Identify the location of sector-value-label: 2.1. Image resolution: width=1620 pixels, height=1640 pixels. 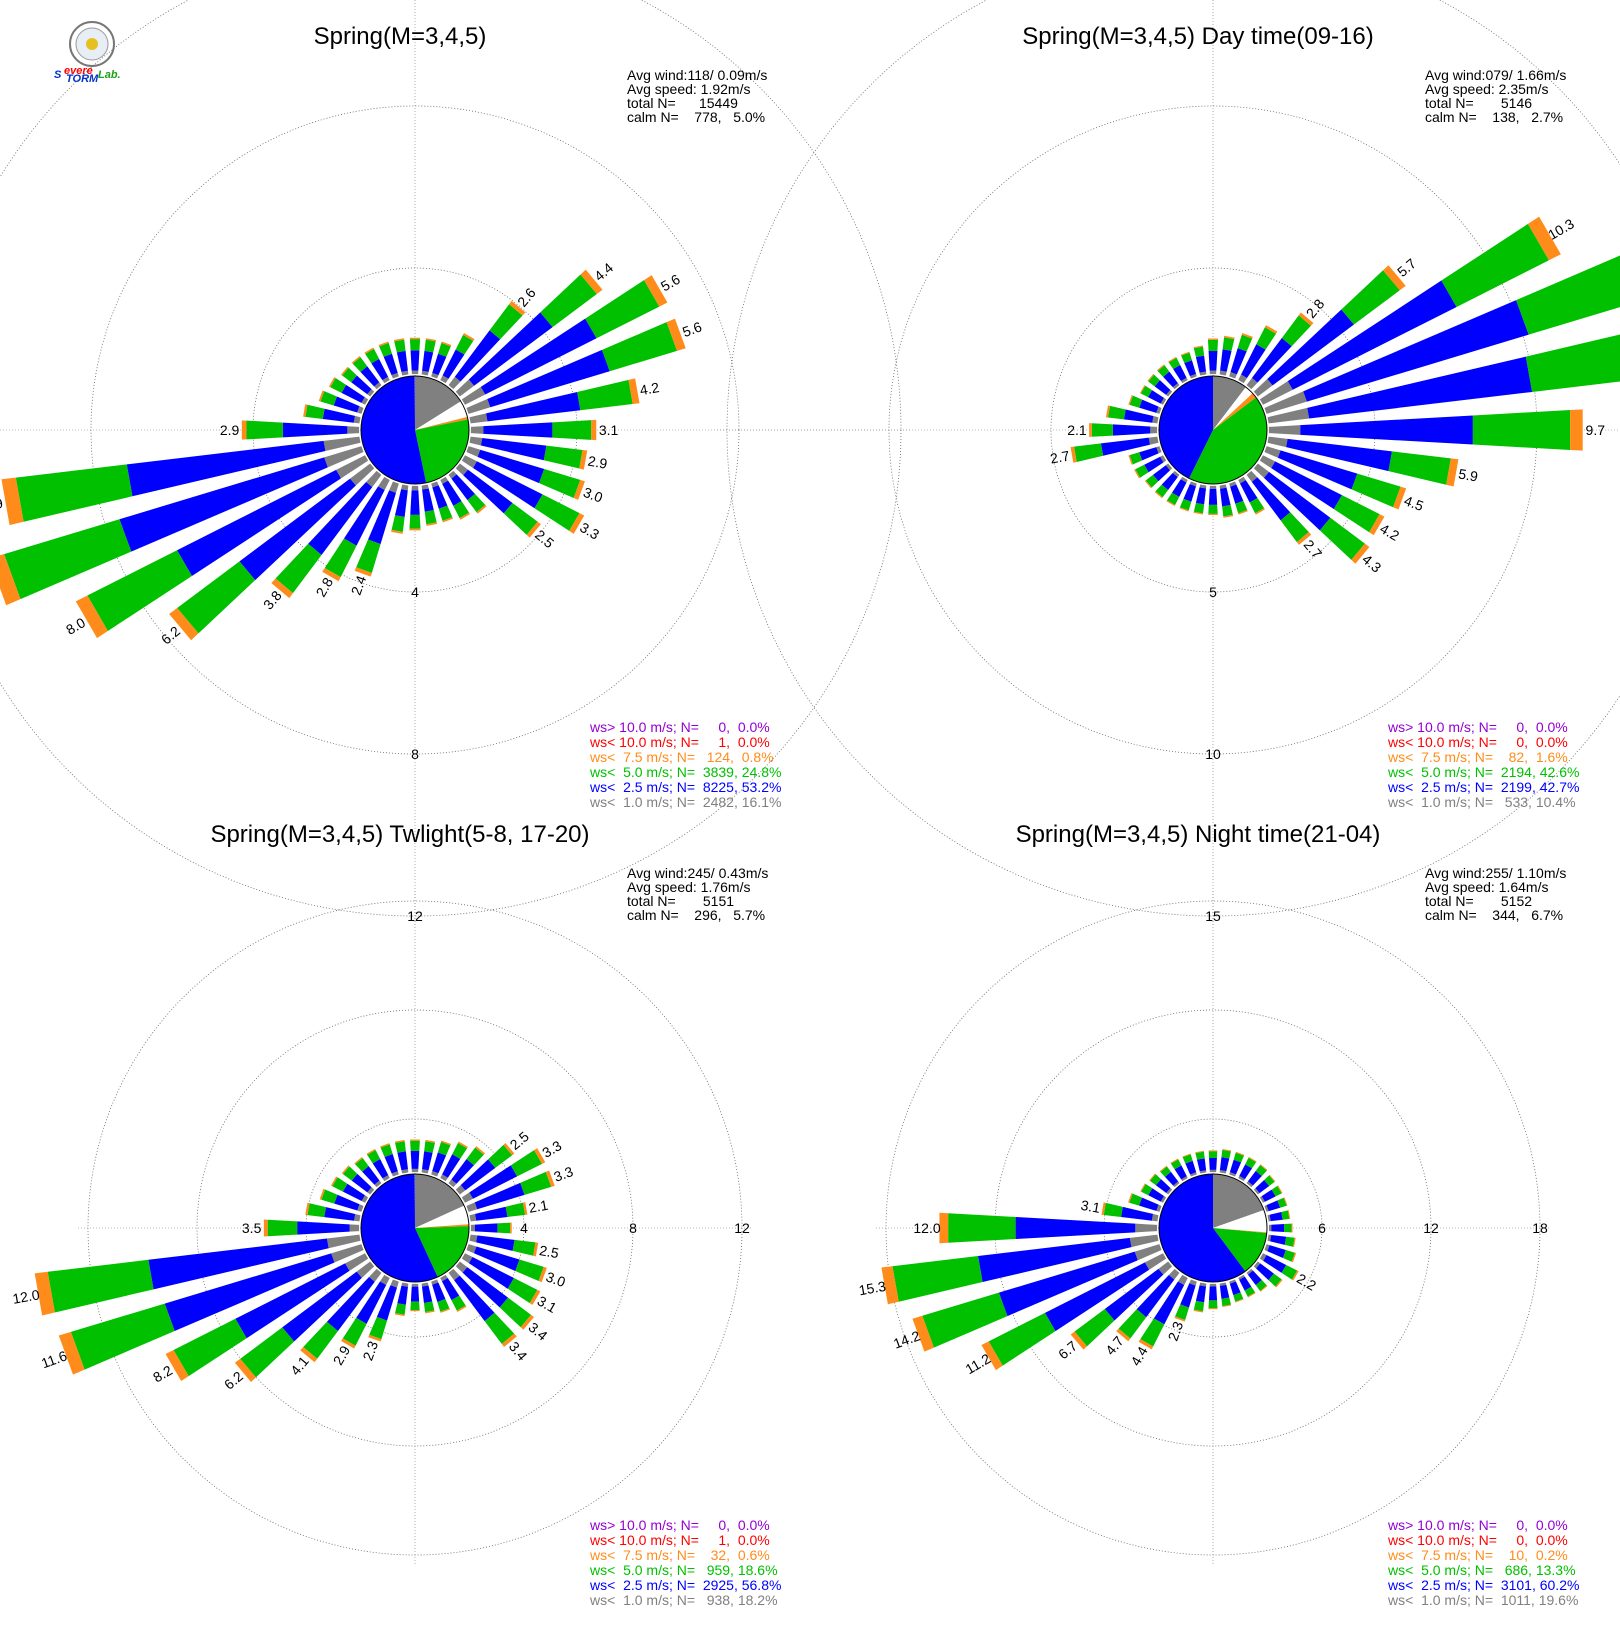
(538, 1206).